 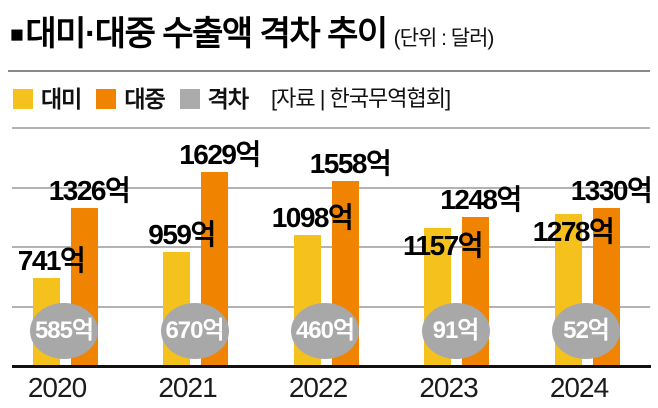 What do you see at coordinates (573, 231) in the screenshot?
I see `label-us-2024: 1278억` at bounding box center [573, 231].